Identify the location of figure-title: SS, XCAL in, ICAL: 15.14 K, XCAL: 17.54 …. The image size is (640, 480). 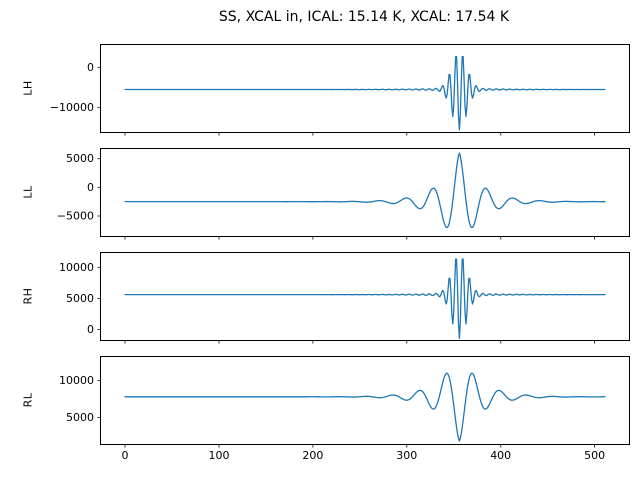
(364, 17).